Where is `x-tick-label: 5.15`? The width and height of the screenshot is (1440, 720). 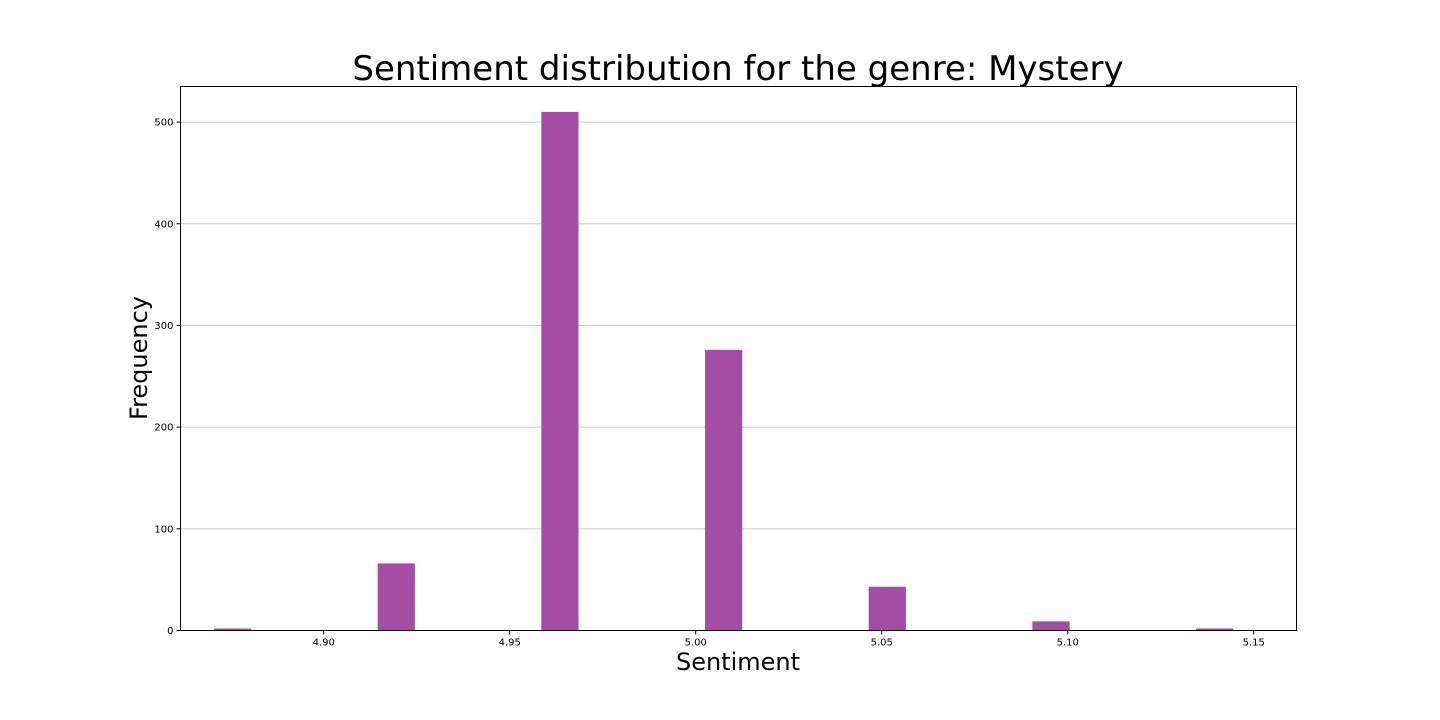 x-tick-label: 5.15 is located at coordinates (1254, 643).